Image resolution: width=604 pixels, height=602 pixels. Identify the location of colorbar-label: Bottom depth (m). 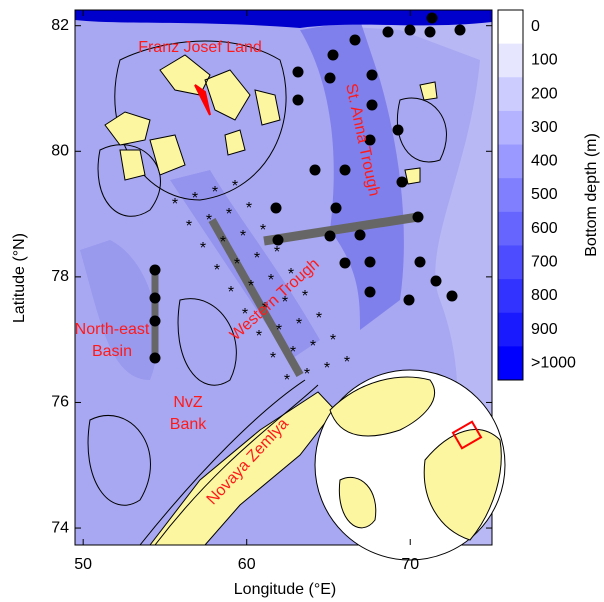
(591, 195).